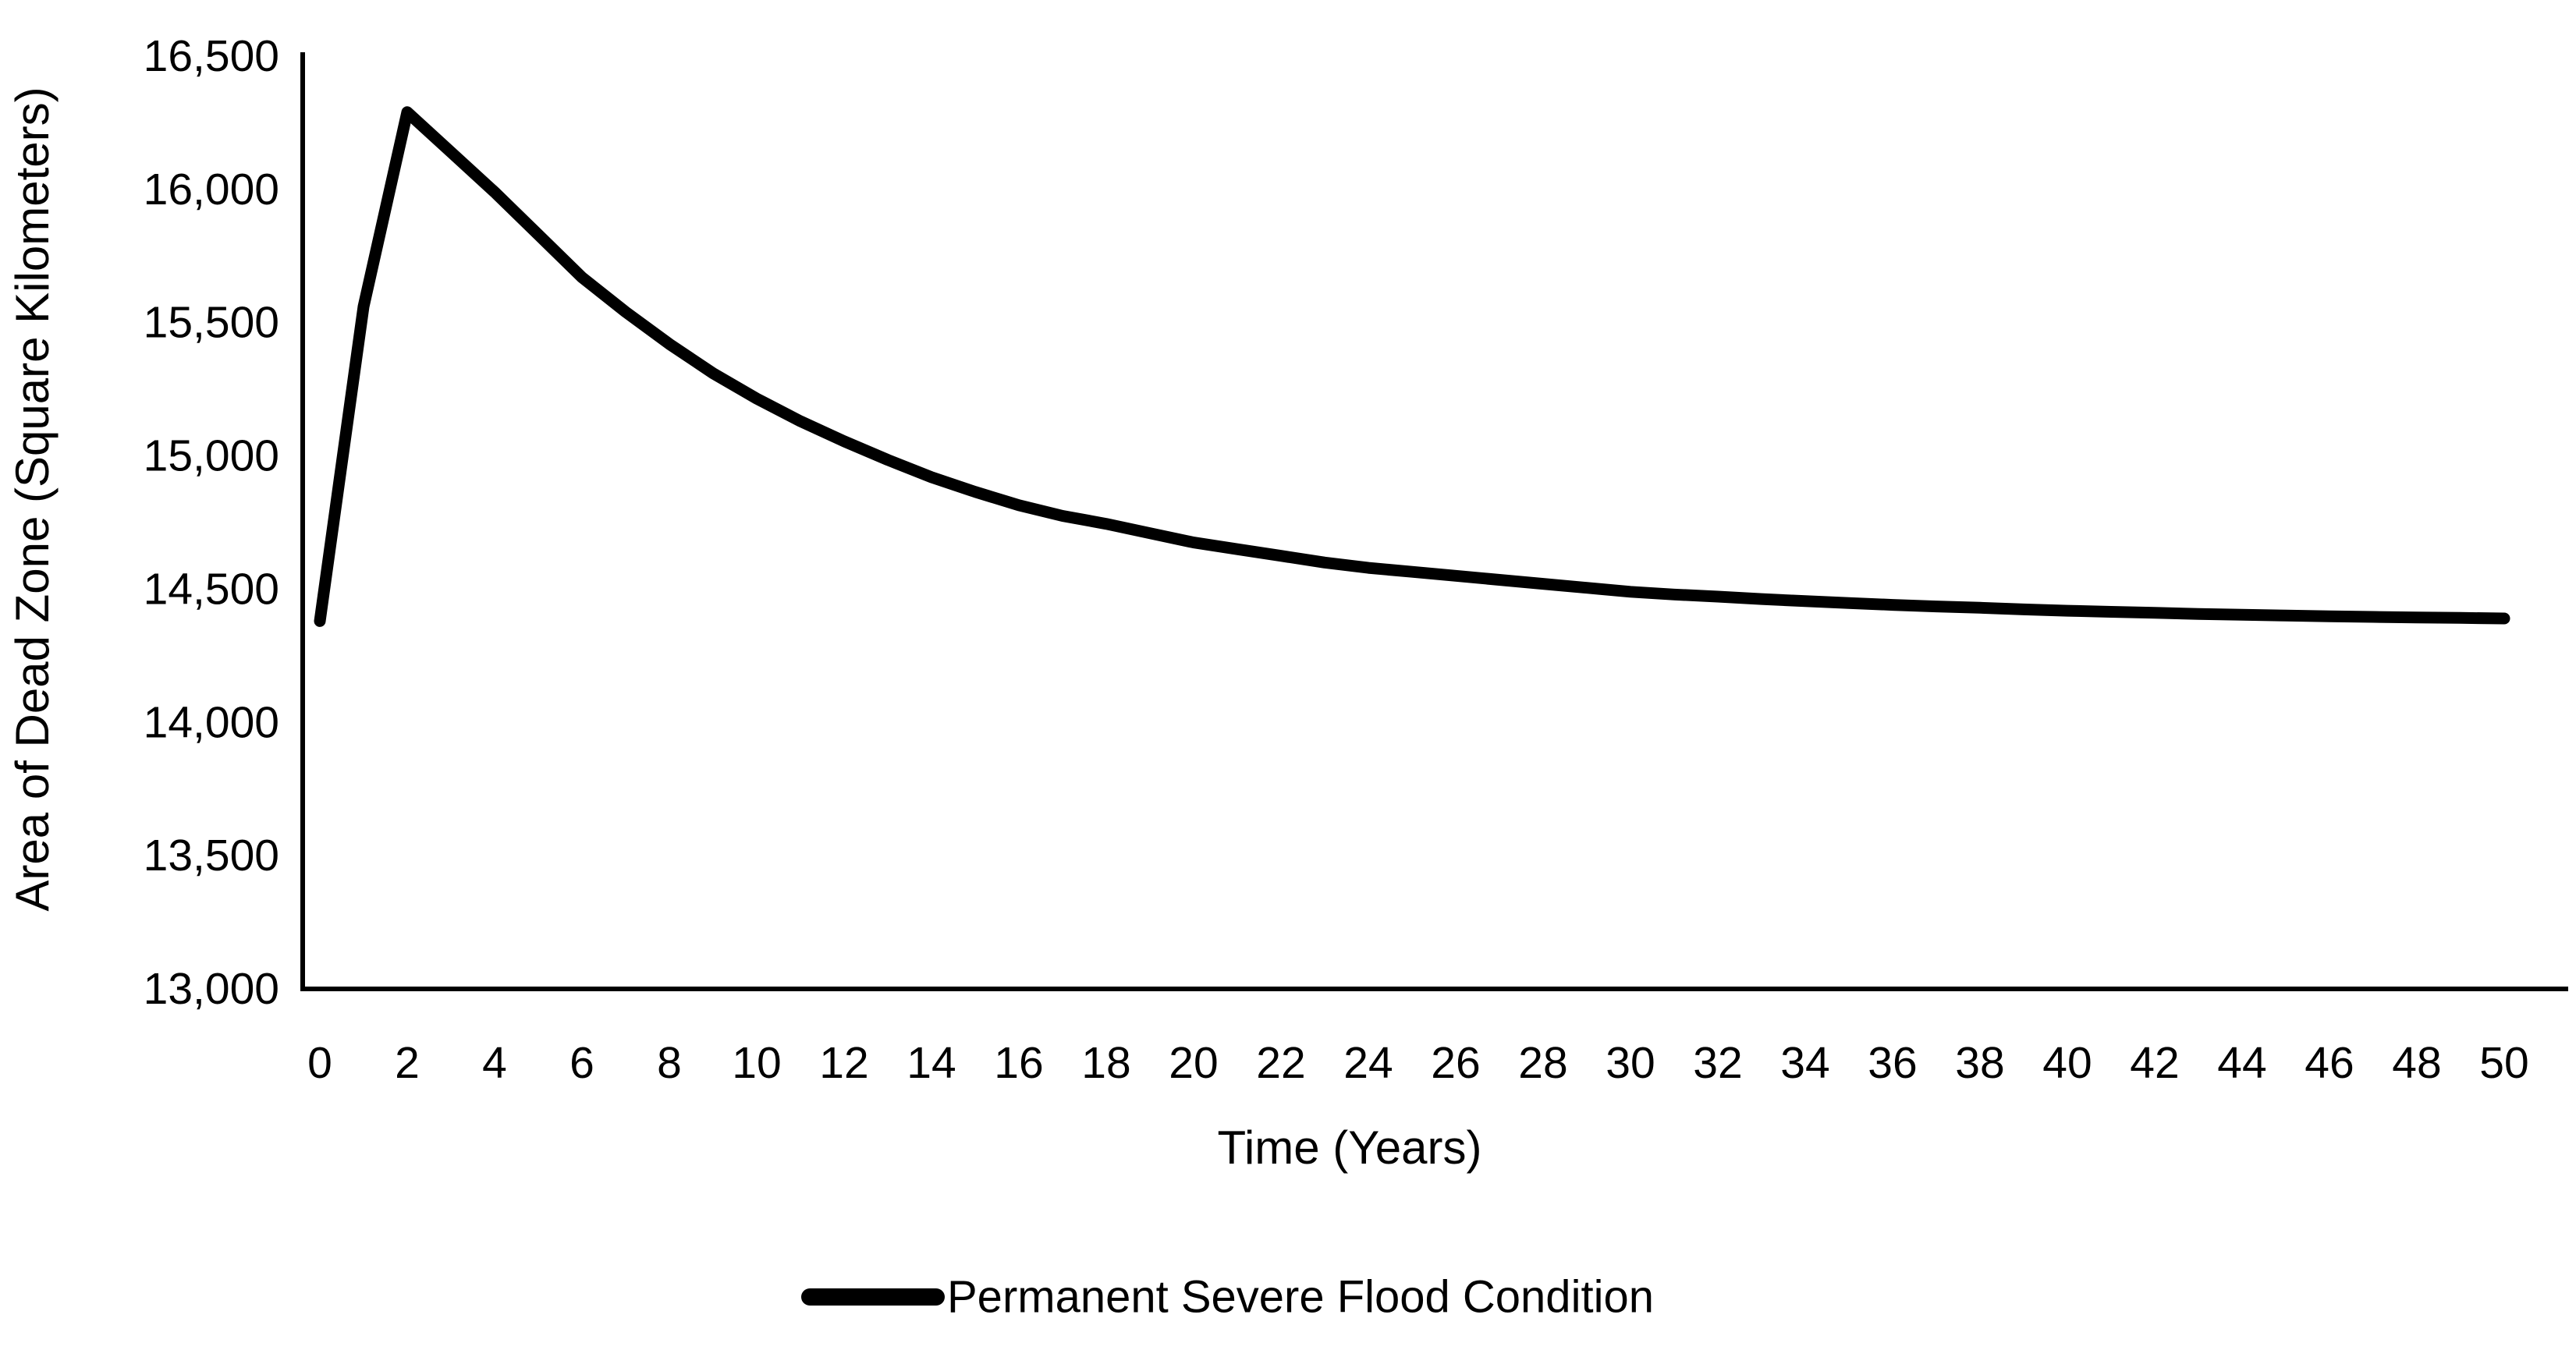 The width and height of the screenshot is (2576, 1350). Describe the element at coordinates (756, 1063) in the screenshot. I see `x-tick-label: 10` at that location.